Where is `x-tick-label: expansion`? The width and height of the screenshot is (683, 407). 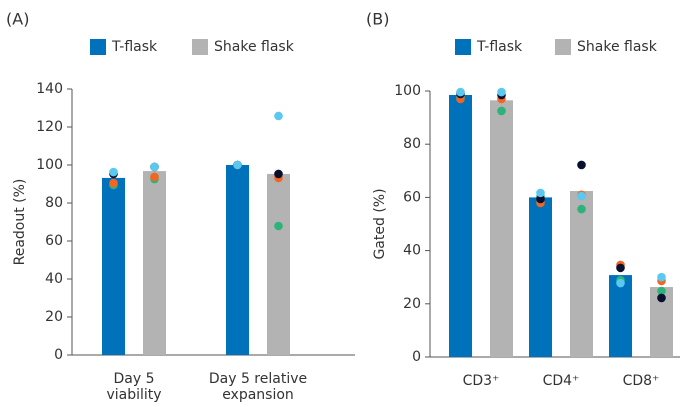 x-tick-label: expansion is located at coordinates (258, 395).